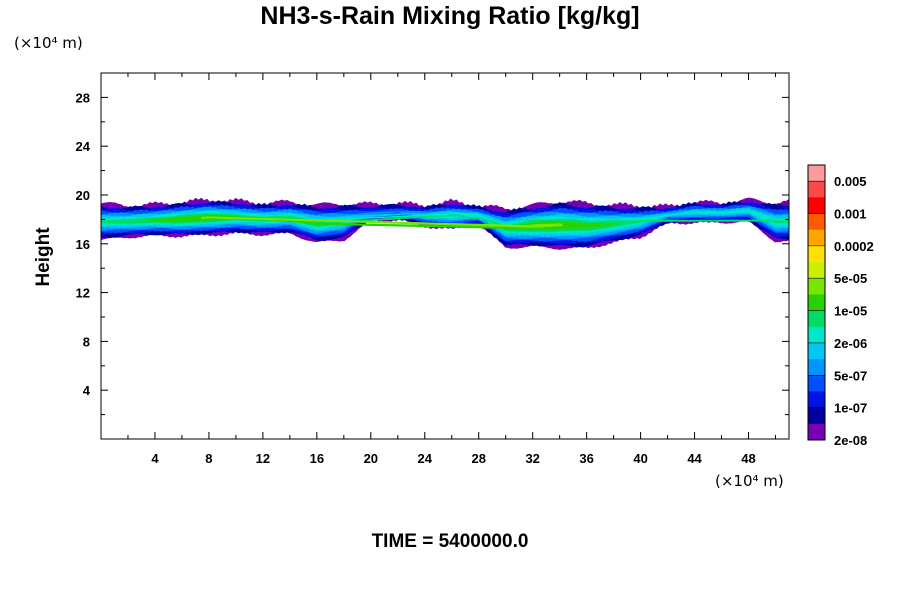  Describe the element at coordinates (317, 458) in the screenshot. I see `x-tick-label: 16` at that location.